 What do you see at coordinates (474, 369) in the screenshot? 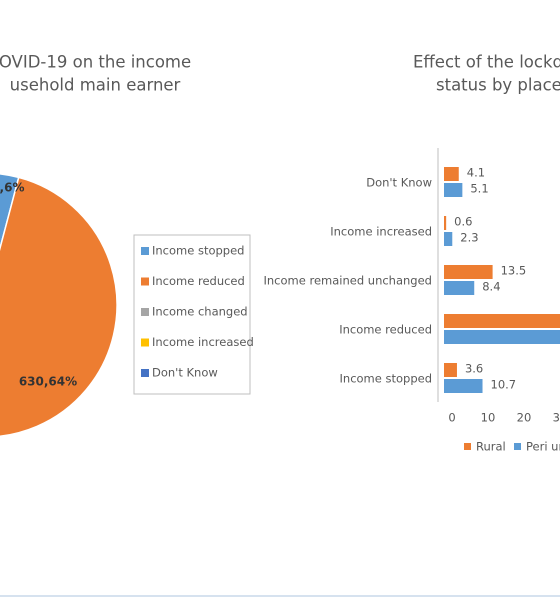
I see `bar-value-label: 3.6` at bounding box center [474, 369].